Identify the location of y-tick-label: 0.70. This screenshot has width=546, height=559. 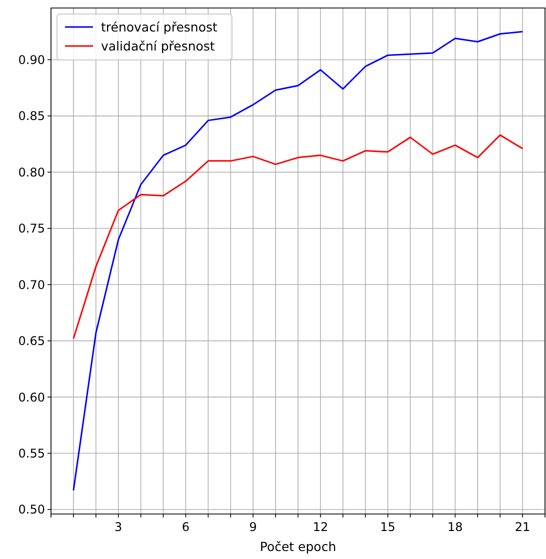
(31, 285).